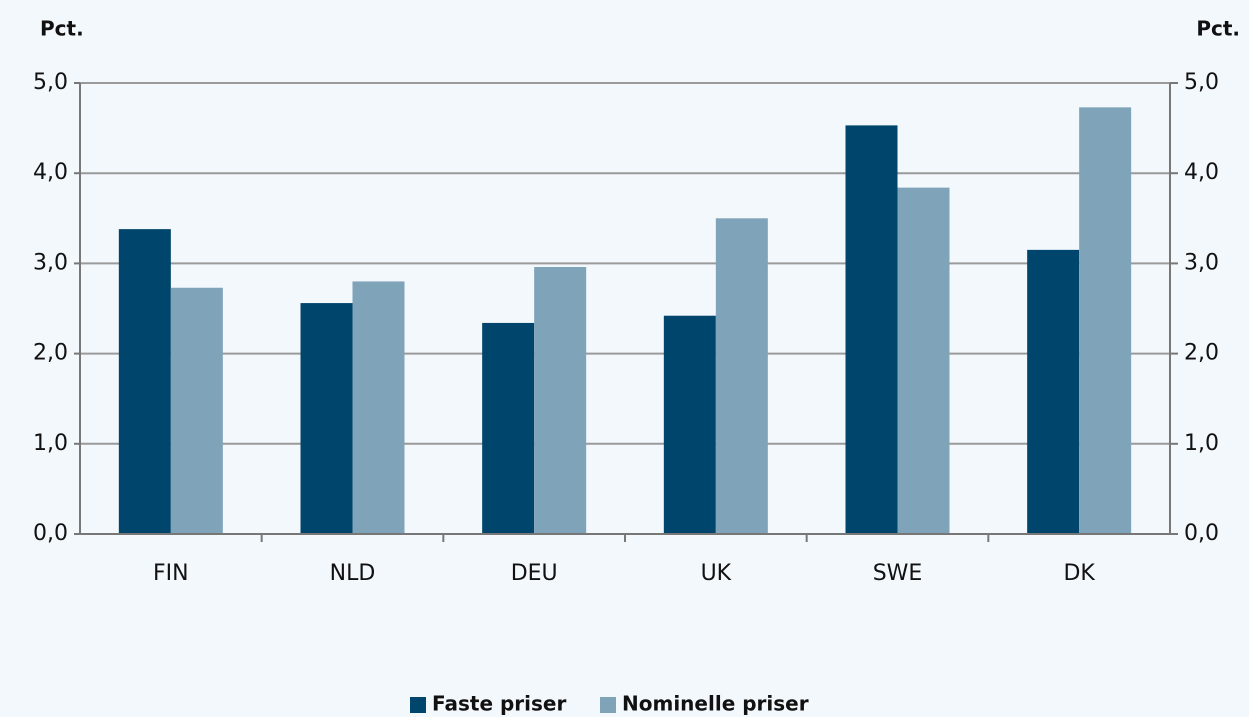  Describe the element at coordinates (50, 443) in the screenshot. I see `y-tick-label: 1,0` at that location.